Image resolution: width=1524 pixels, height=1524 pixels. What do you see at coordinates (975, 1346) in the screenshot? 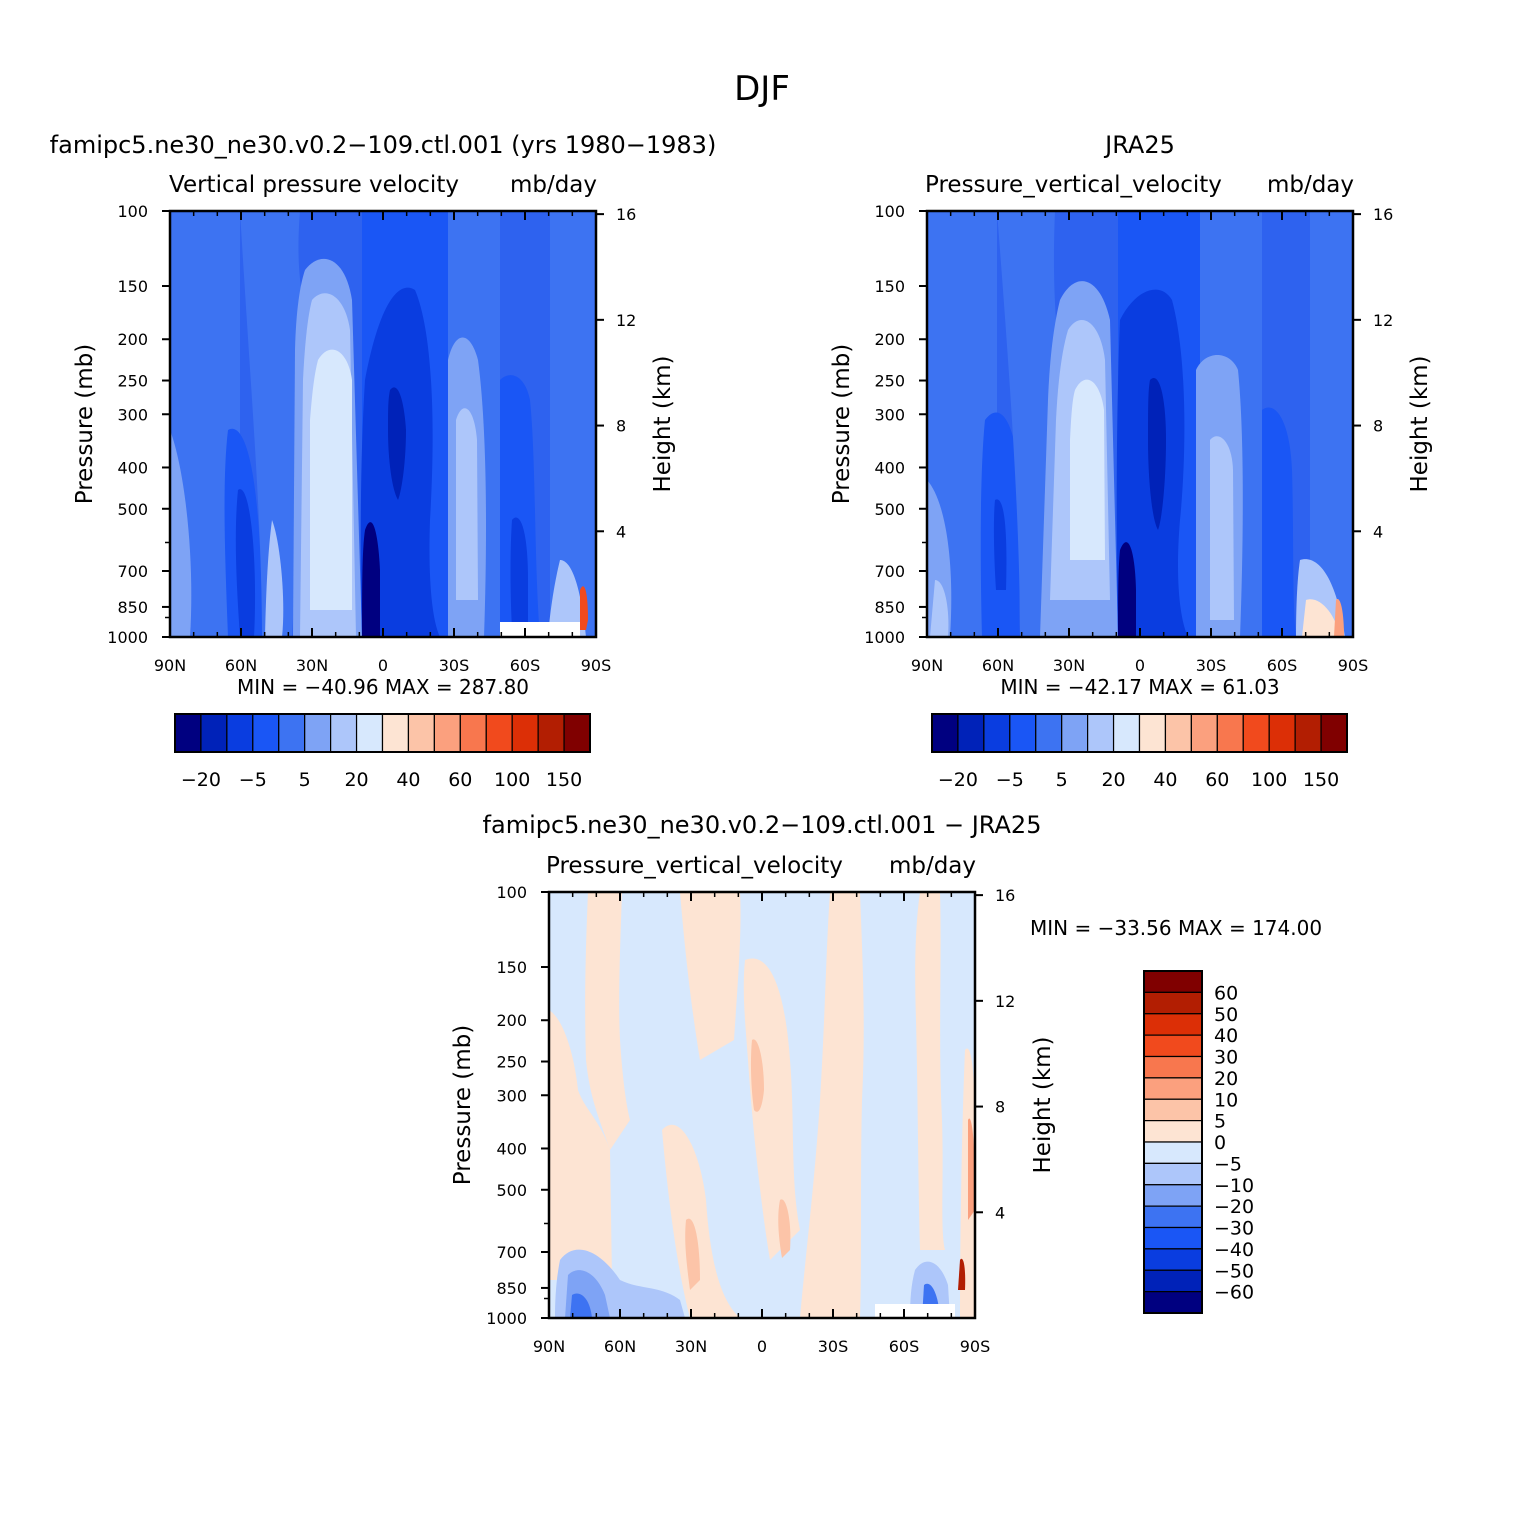
I see `x-tick-label: 90S` at bounding box center [975, 1346].